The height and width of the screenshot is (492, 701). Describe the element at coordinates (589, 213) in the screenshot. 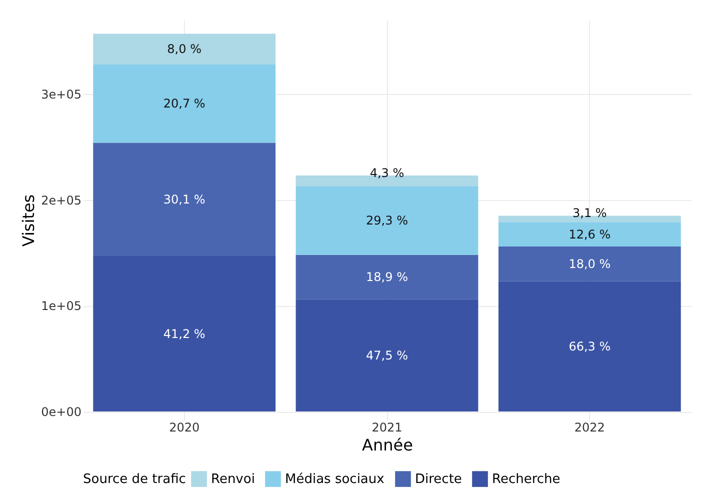

I see `annotation: 3,1 %` at that location.